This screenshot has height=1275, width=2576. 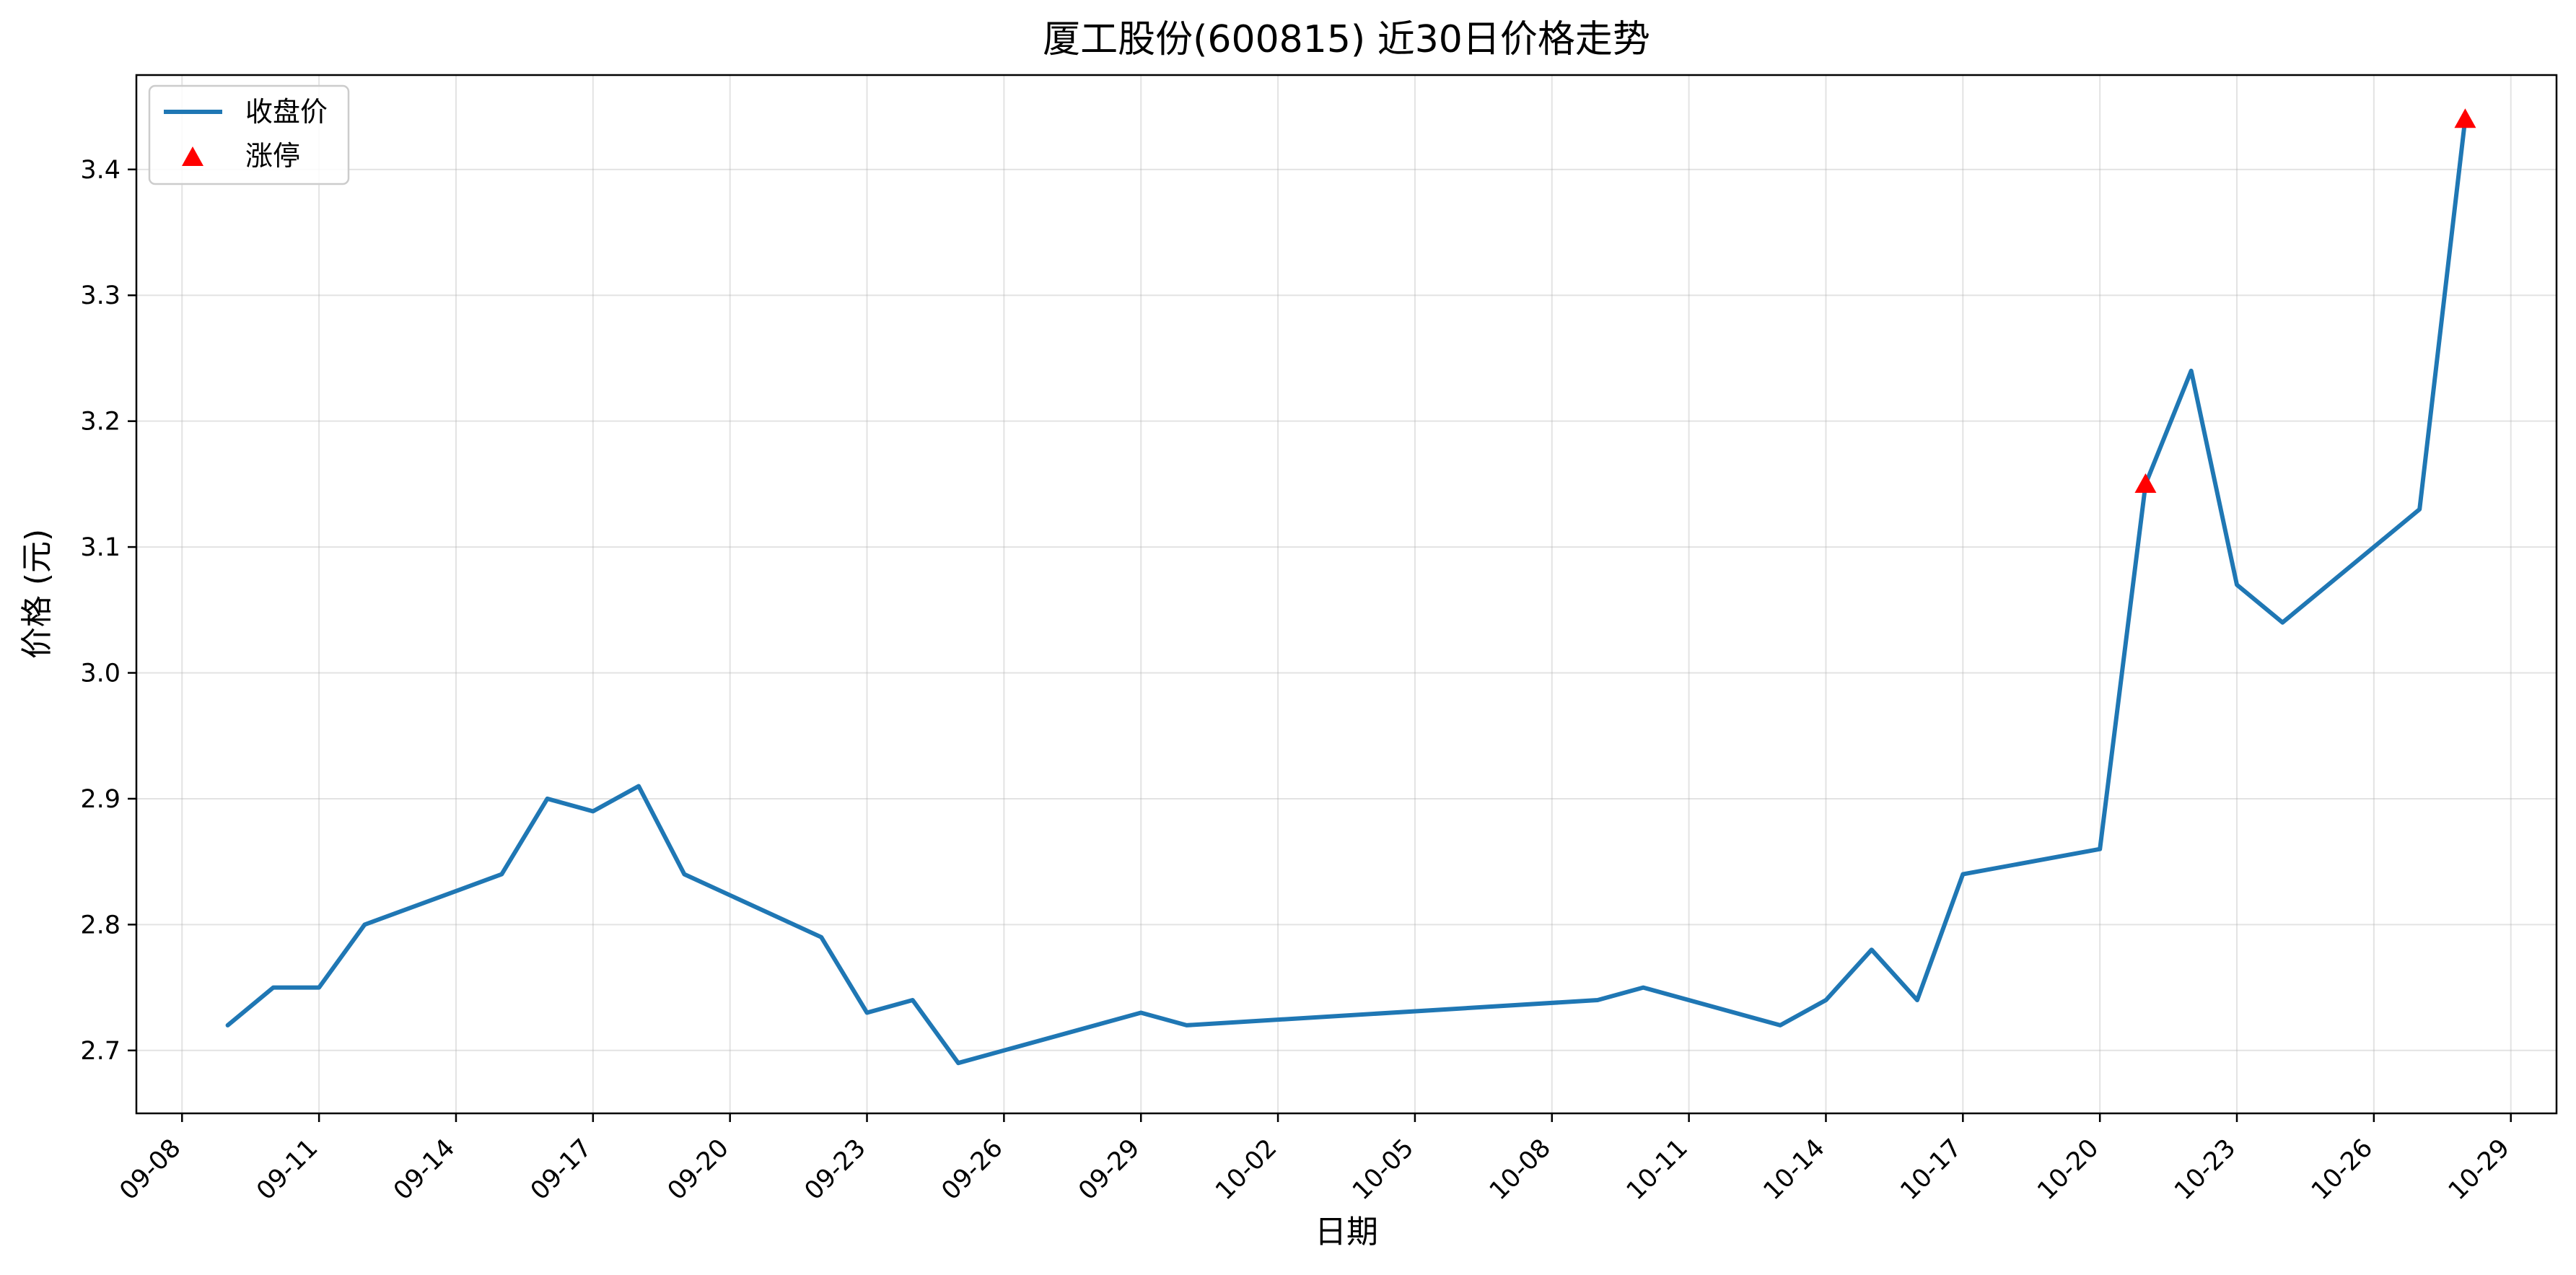 What do you see at coordinates (37, 594) in the screenshot?
I see `y-axis-label: 价格 (元)` at bounding box center [37, 594].